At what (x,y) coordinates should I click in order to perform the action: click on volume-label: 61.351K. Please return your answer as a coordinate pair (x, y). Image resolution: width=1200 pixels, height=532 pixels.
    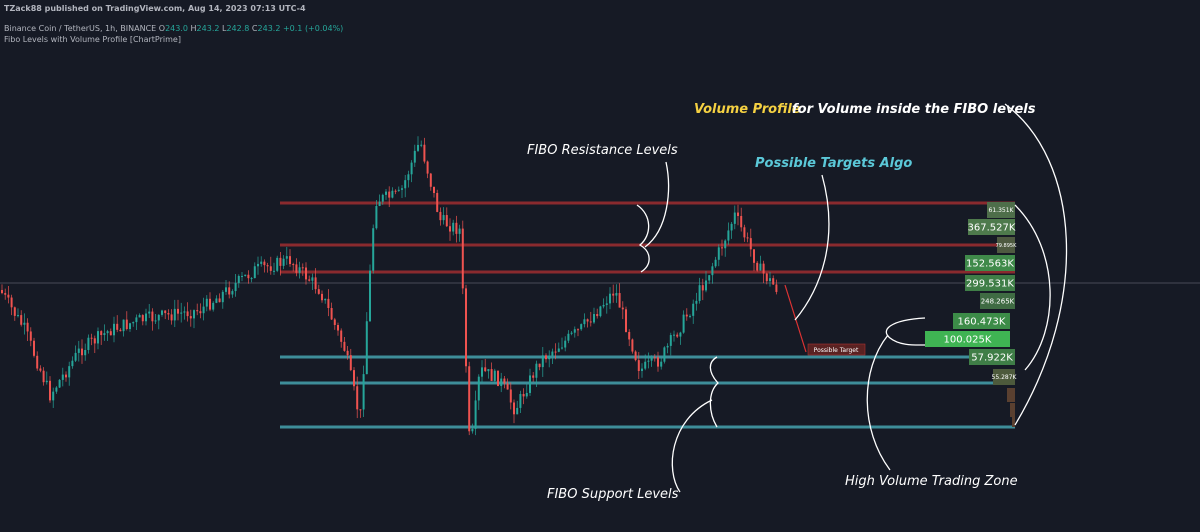
    Looking at the image, I should click on (1002, 210).